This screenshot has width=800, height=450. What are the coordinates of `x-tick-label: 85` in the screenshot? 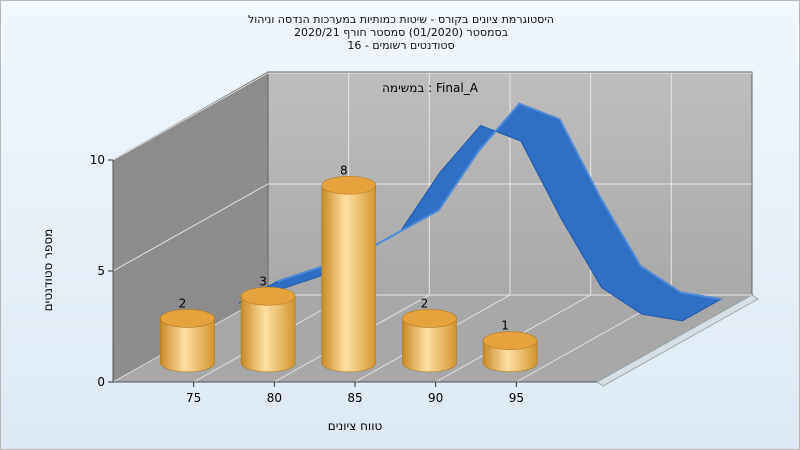 It's located at (354, 398).